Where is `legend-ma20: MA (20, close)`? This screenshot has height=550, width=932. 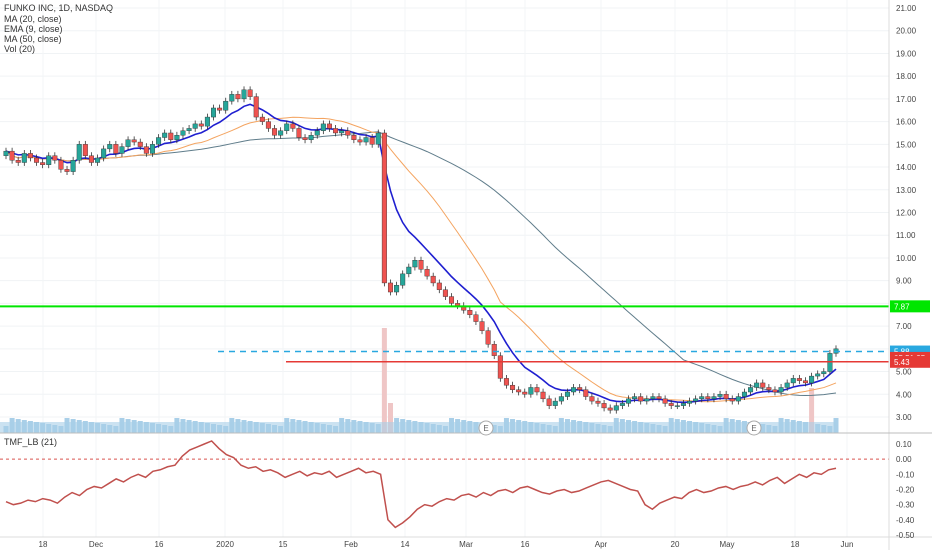
legend-ma20: MA (20, close) is located at coordinates (33, 19).